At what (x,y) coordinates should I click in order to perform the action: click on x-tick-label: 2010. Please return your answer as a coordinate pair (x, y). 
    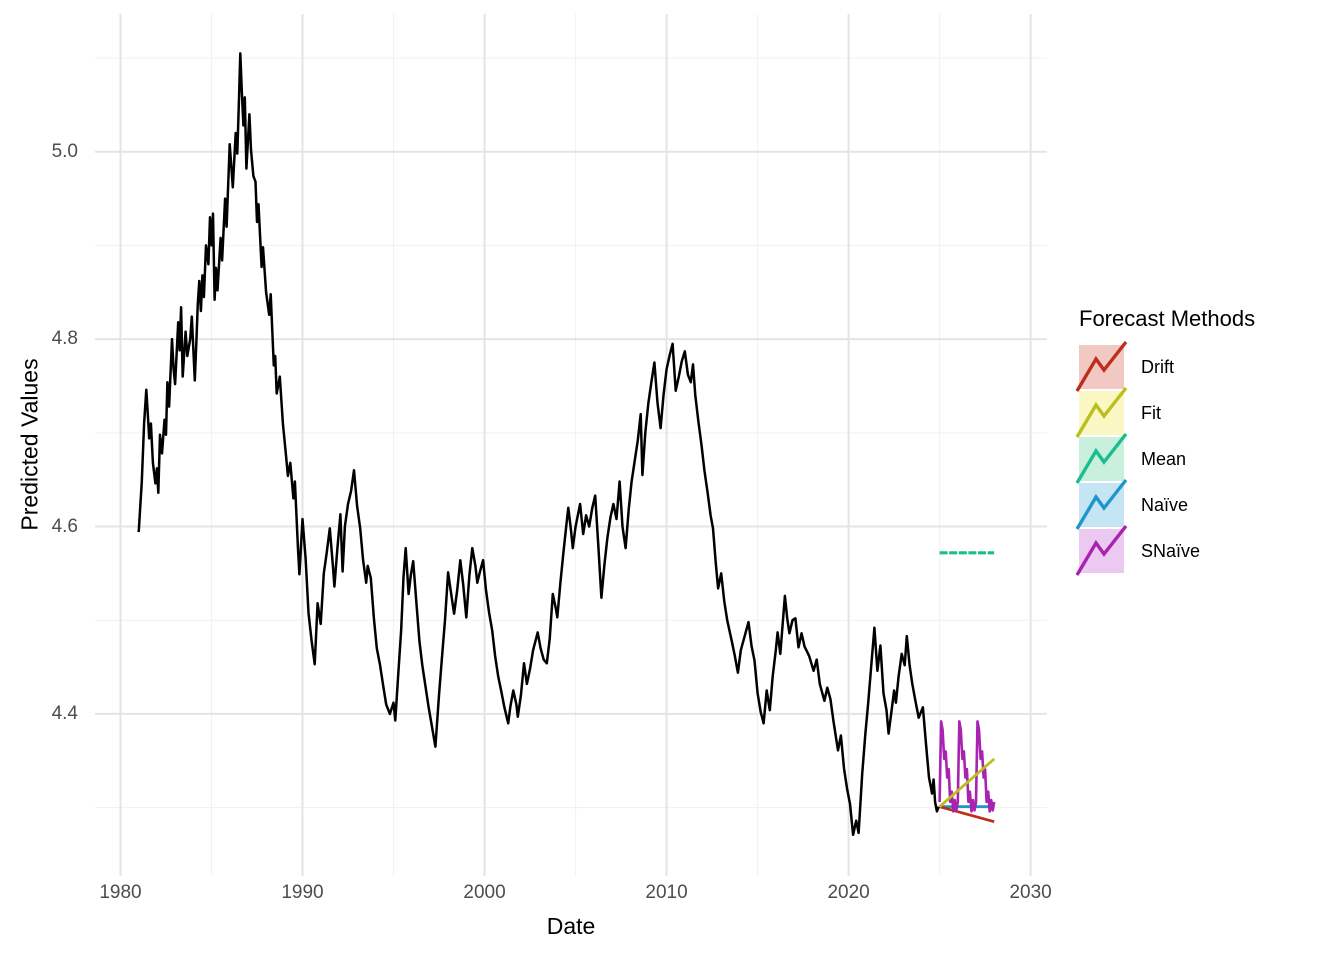
    Looking at the image, I should click on (666, 892).